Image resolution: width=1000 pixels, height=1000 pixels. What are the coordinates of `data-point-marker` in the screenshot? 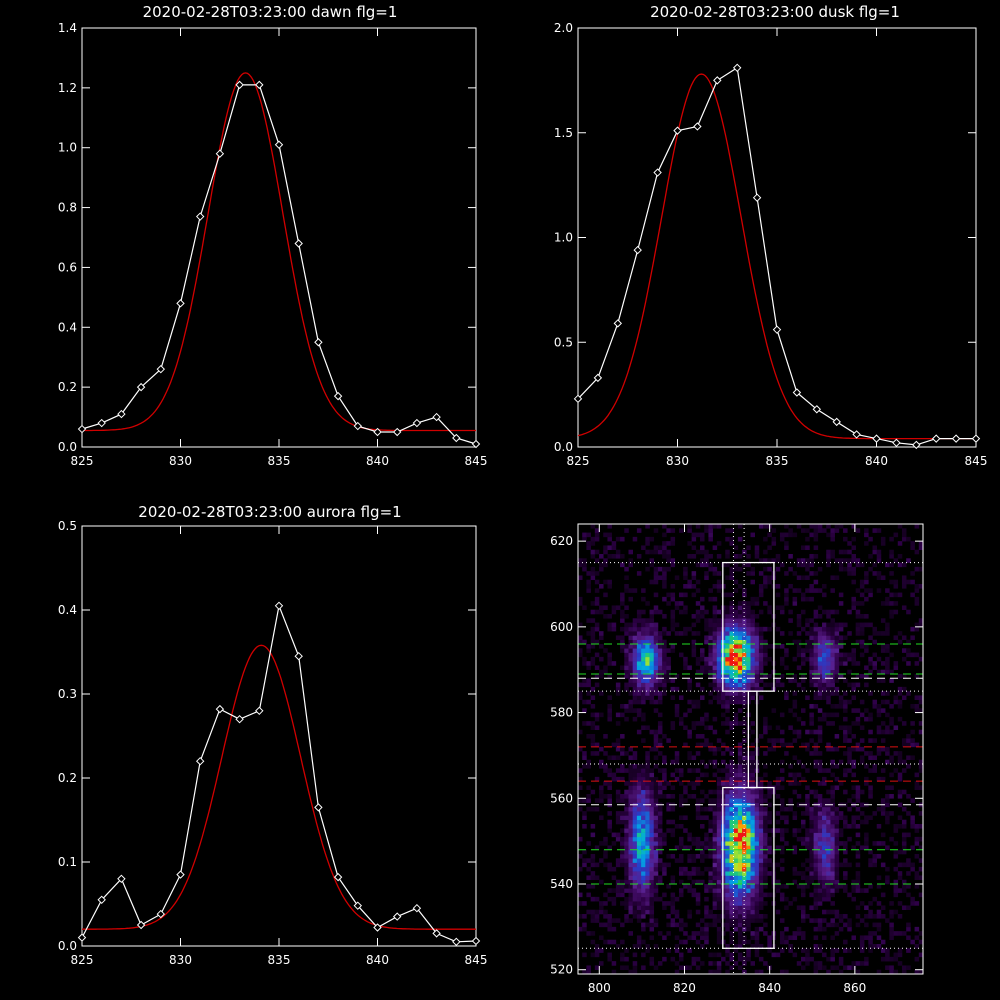 It's located at (377, 927).